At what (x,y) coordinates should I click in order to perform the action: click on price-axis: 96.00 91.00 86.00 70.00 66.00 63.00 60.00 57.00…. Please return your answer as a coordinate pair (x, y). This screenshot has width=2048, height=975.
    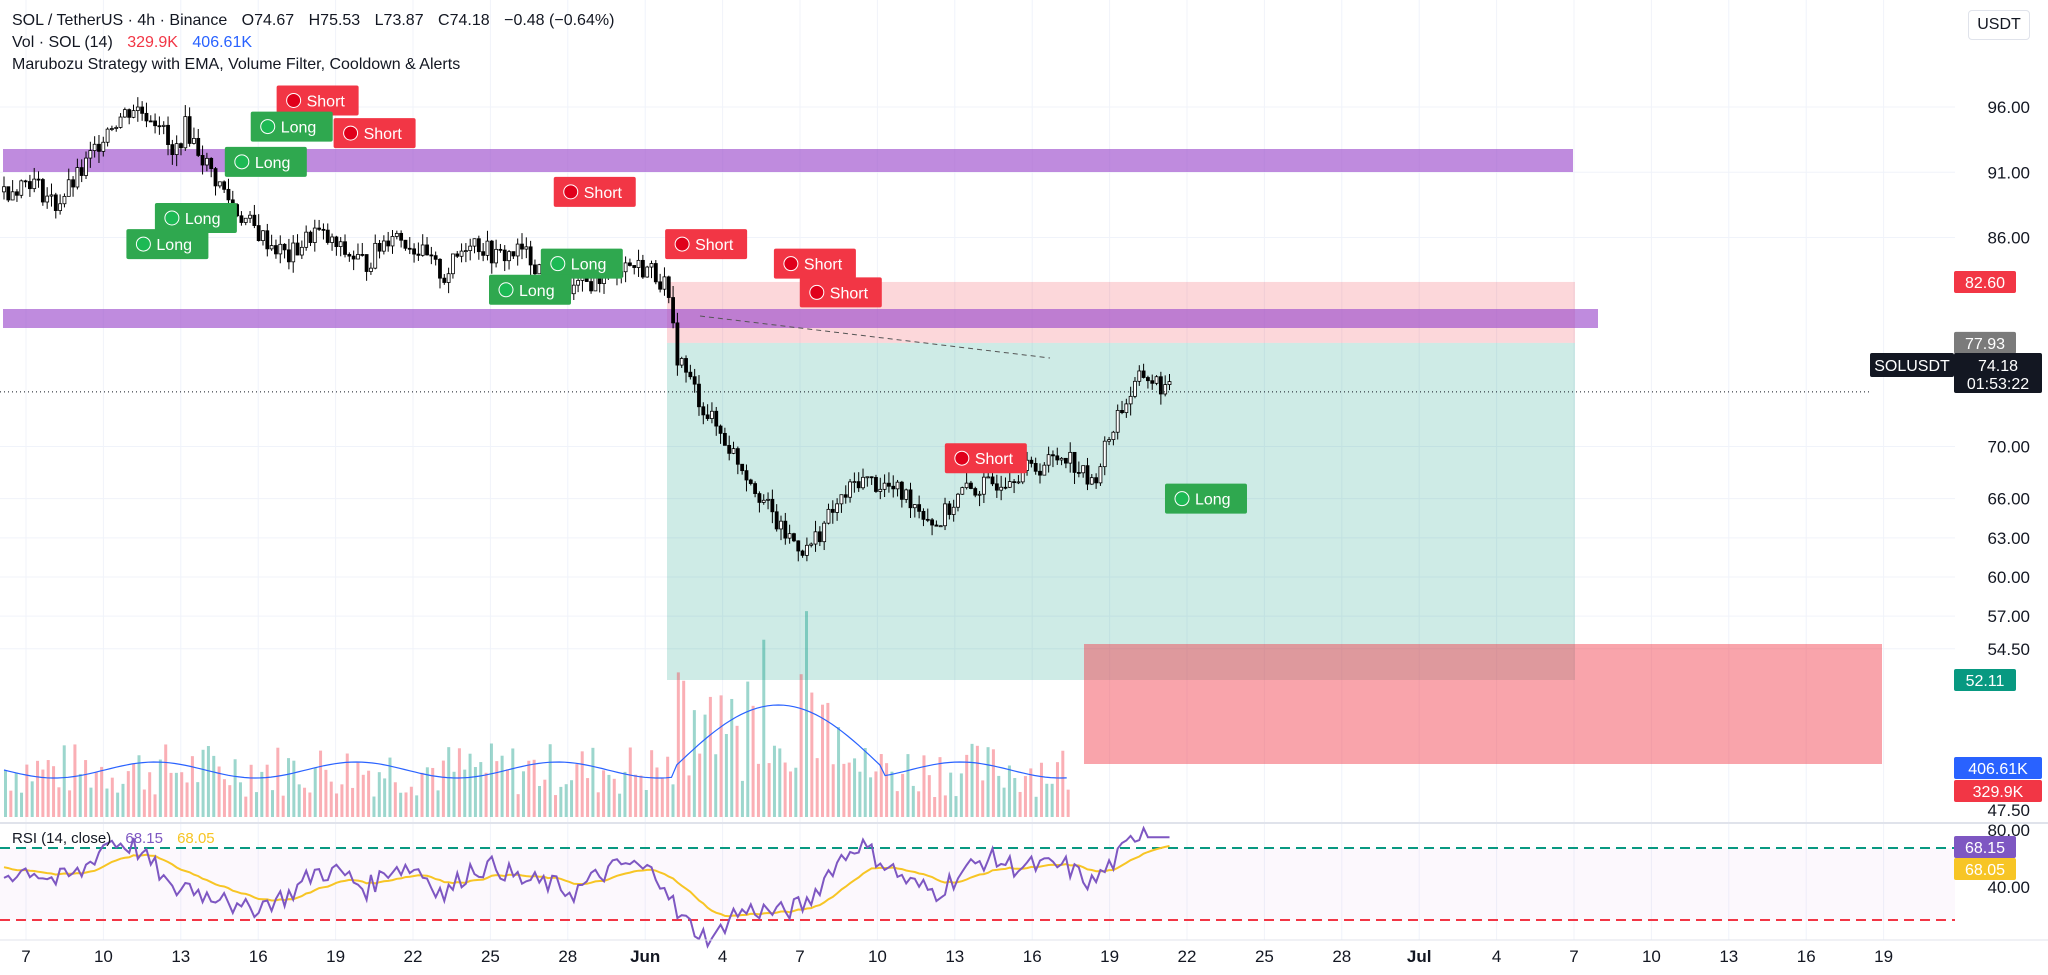
    Looking at the image, I should click on (2008, 497).